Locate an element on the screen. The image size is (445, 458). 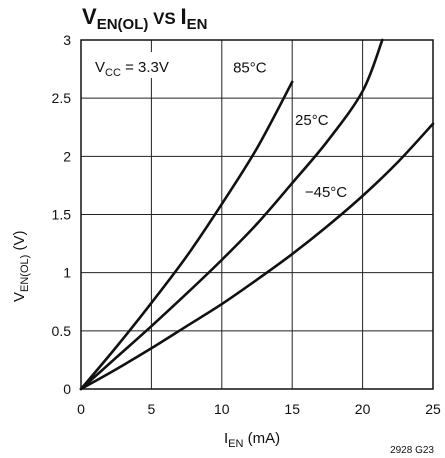
title-i: I is located at coordinates (183, 16).